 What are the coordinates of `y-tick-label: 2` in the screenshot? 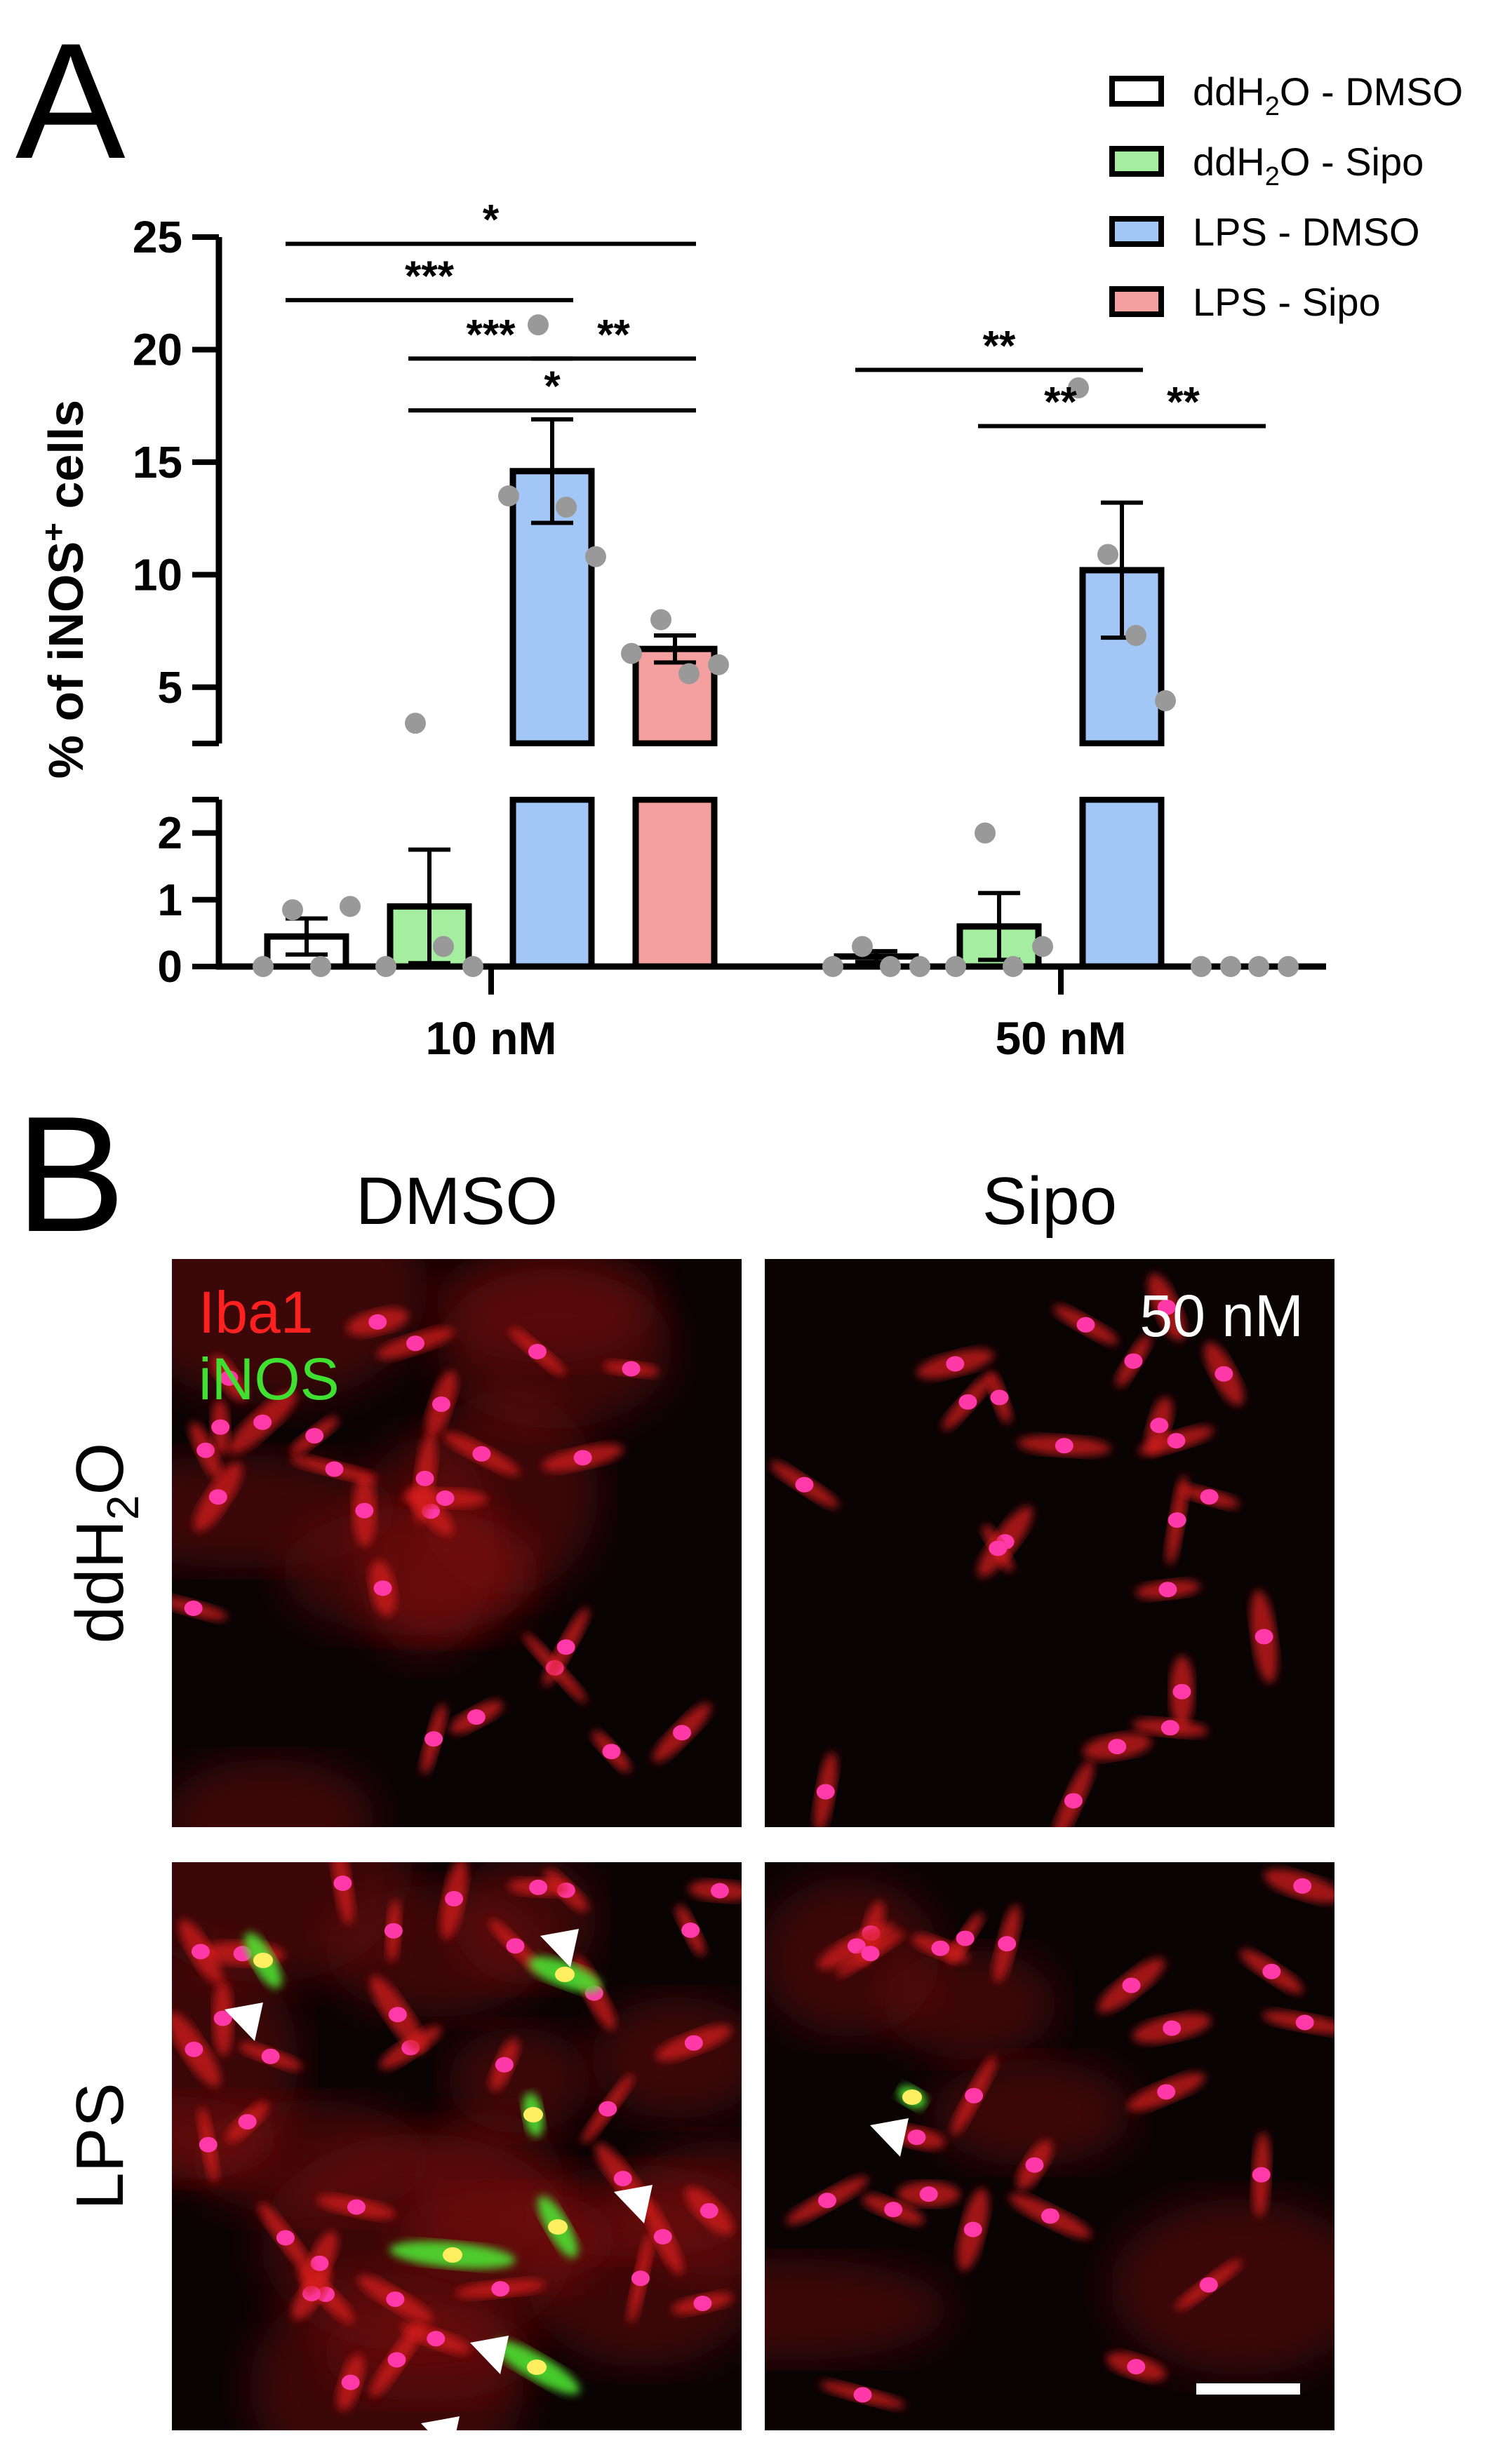 It's located at (169, 834).